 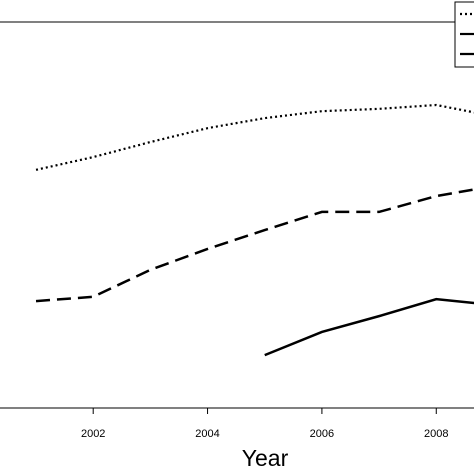 What do you see at coordinates (265, 458) in the screenshot?
I see `x-axis-label: Year` at bounding box center [265, 458].